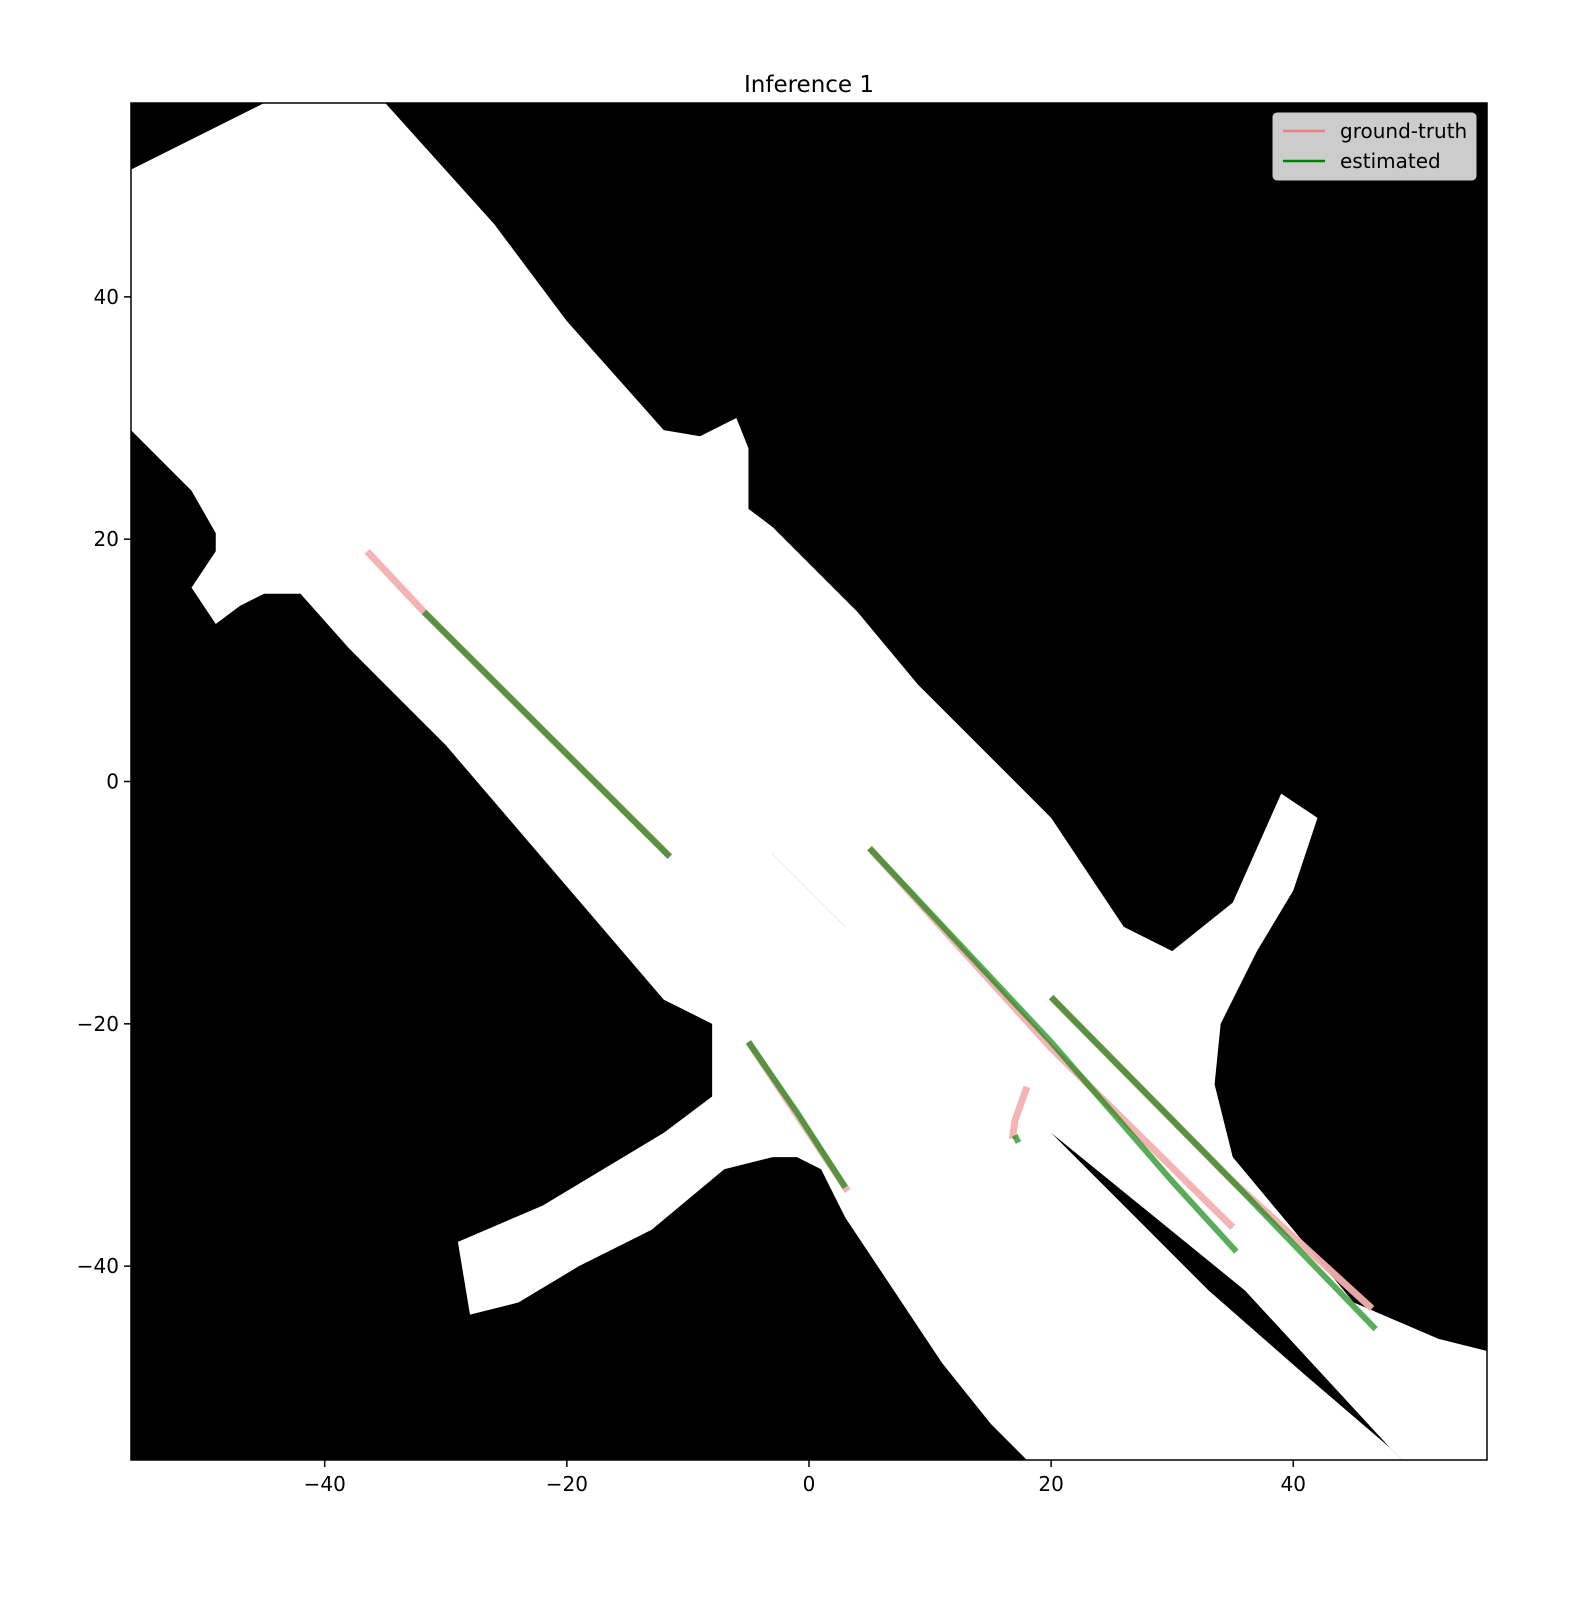 Image resolution: width=1594 pixels, height=1602 pixels. I want to click on legend-label-estimated: estimated, so click(1390, 161).